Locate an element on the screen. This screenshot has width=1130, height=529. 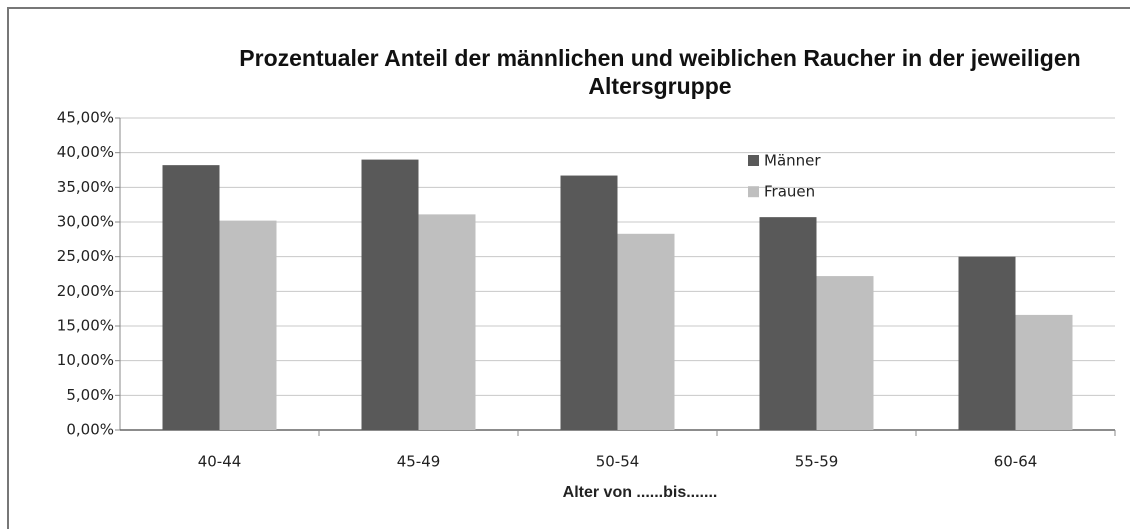
y-tick-label: 25,00% is located at coordinates (85, 256).